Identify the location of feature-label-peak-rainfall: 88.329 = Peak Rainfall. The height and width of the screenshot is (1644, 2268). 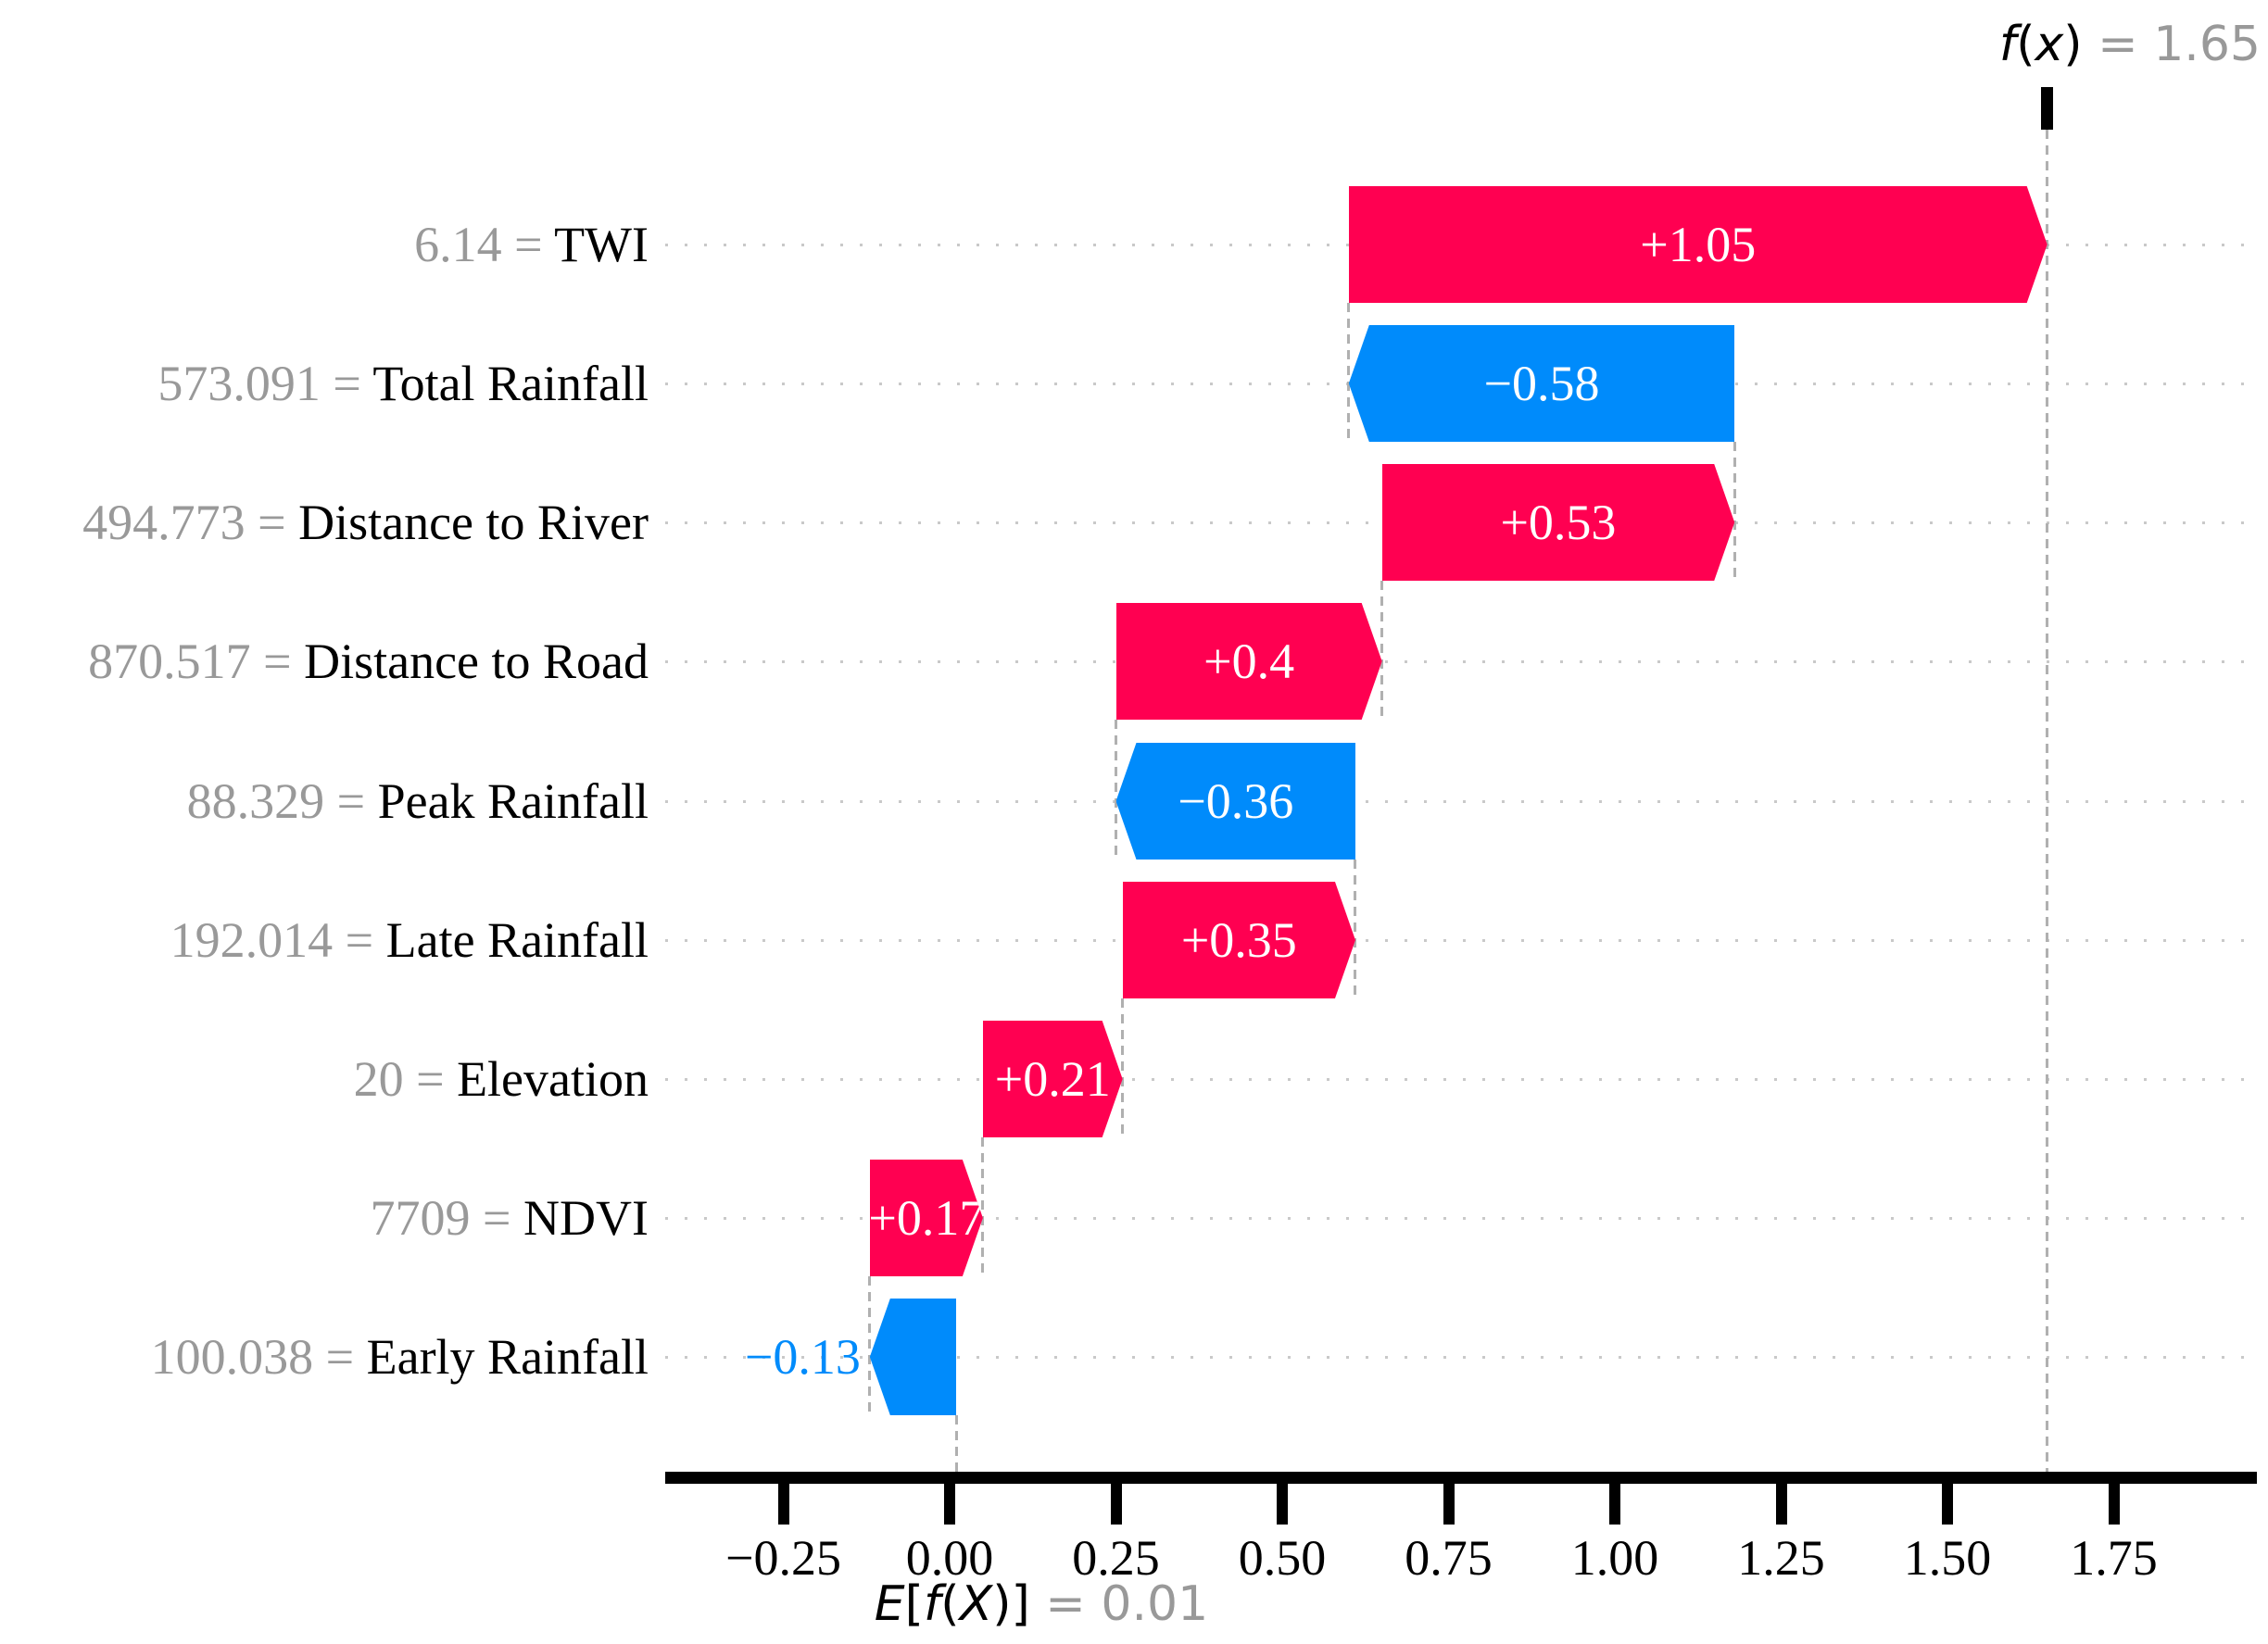
(324, 801).